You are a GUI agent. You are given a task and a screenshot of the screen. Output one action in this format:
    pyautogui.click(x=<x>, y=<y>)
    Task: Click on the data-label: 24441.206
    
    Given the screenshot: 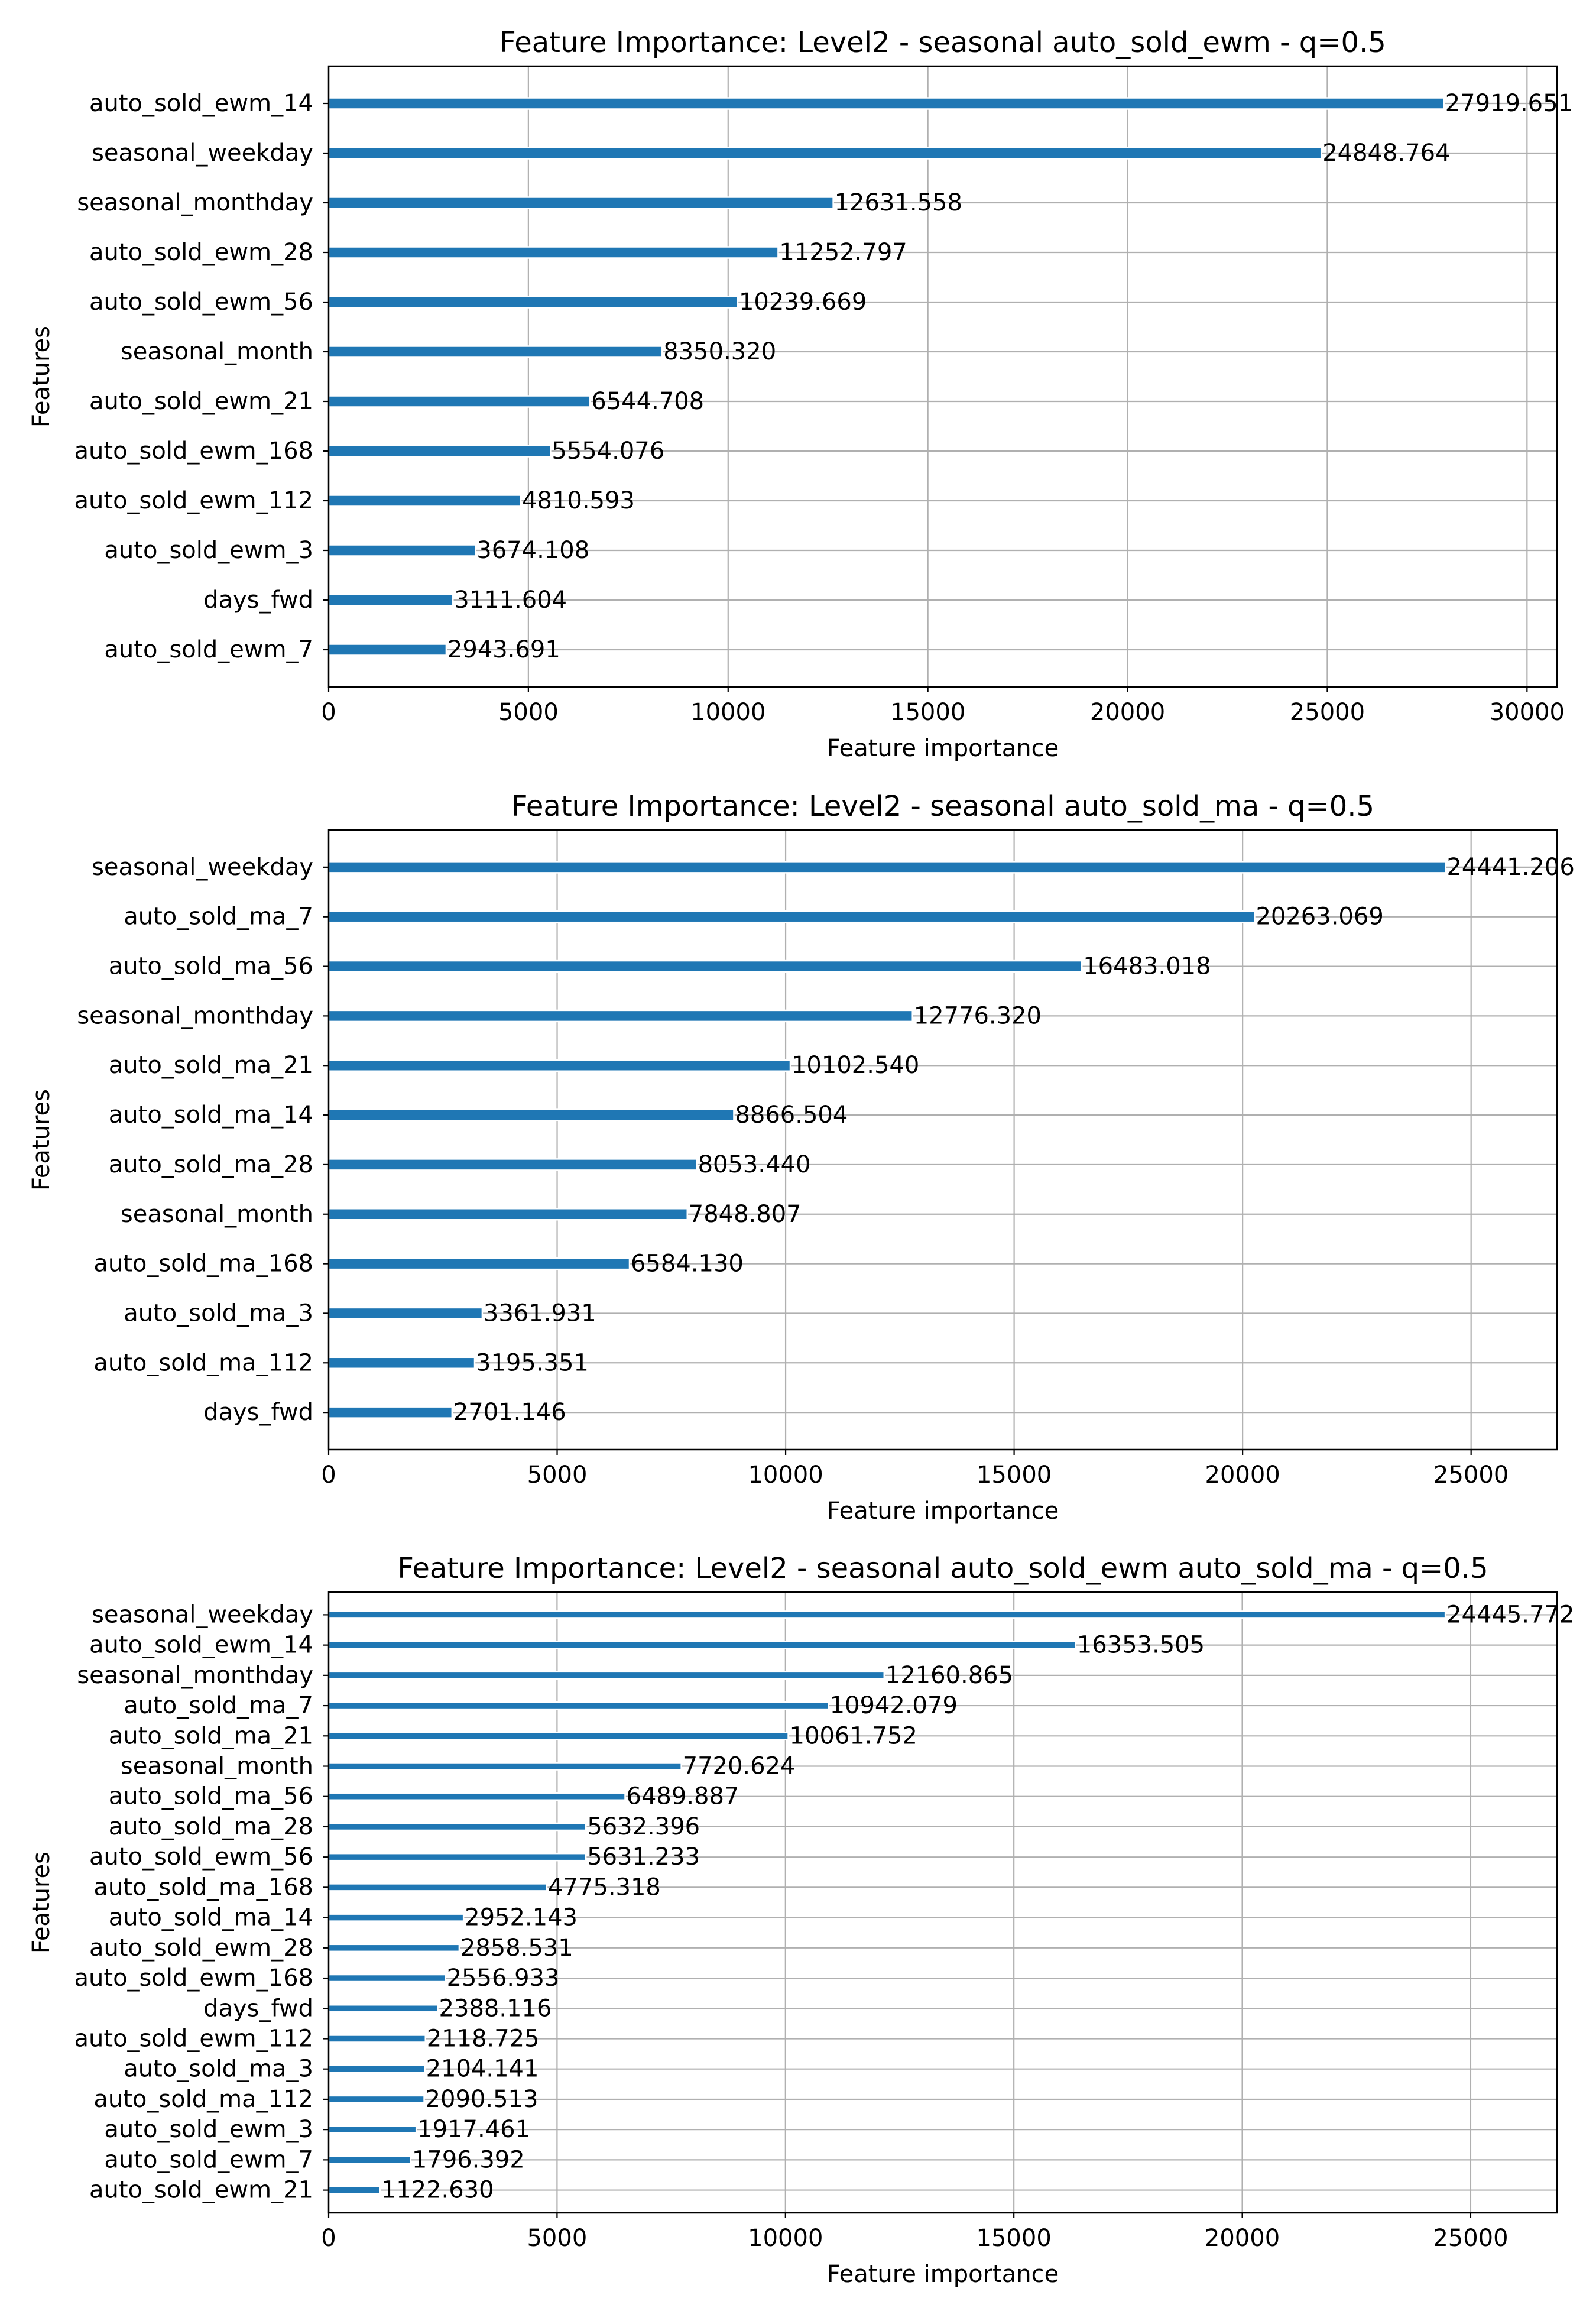 What is the action you would take?
    pyautogui.click(x=1510, y=867)
    